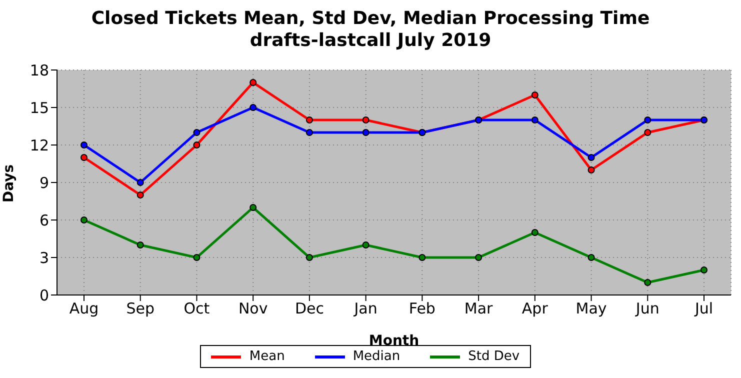 This screenshot has height=378, width=741. I want to click on x-tick-label: Jun, so click(647, 309).